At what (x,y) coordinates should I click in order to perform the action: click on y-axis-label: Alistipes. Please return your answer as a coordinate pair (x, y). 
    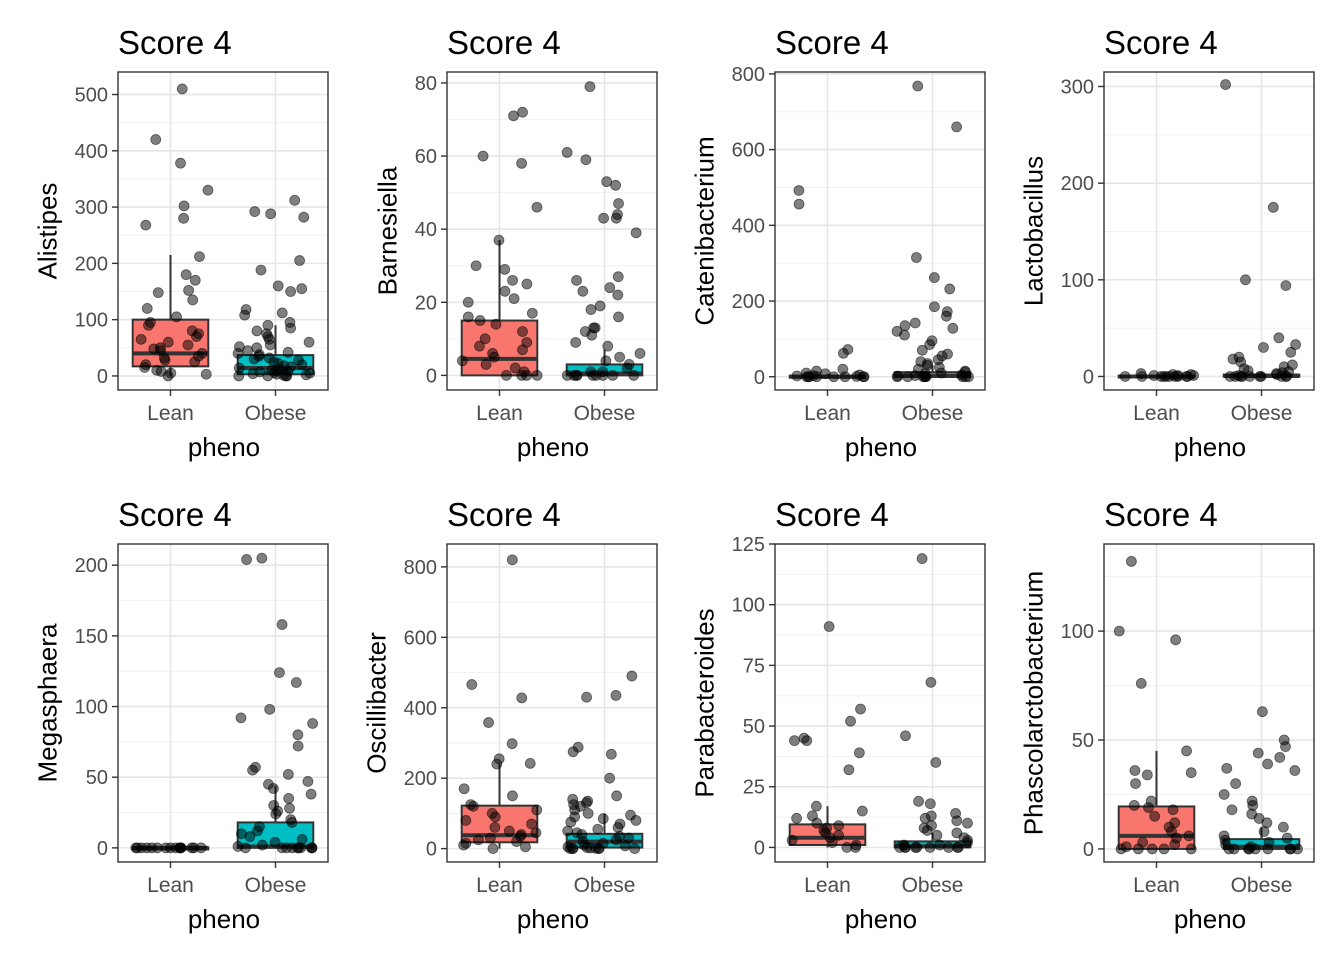
    Looking at the image, I should click on (47, 231).